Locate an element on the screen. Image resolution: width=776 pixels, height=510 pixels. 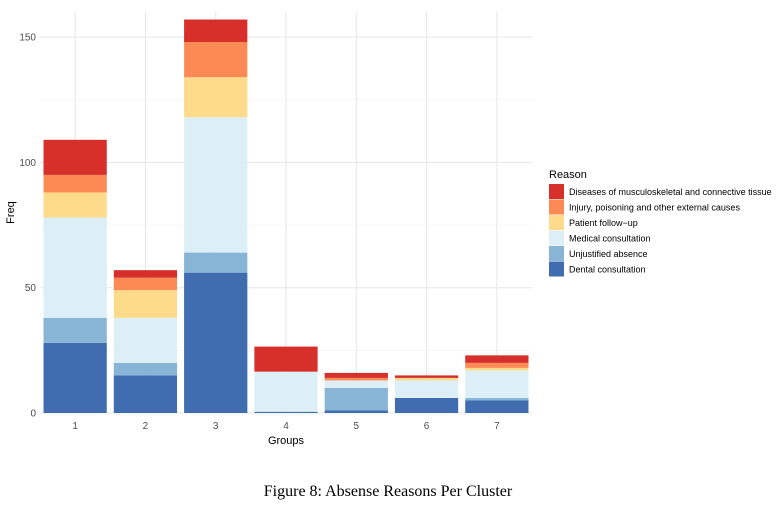
legend-label: Medical consultation is located at coordinates (610, 239).